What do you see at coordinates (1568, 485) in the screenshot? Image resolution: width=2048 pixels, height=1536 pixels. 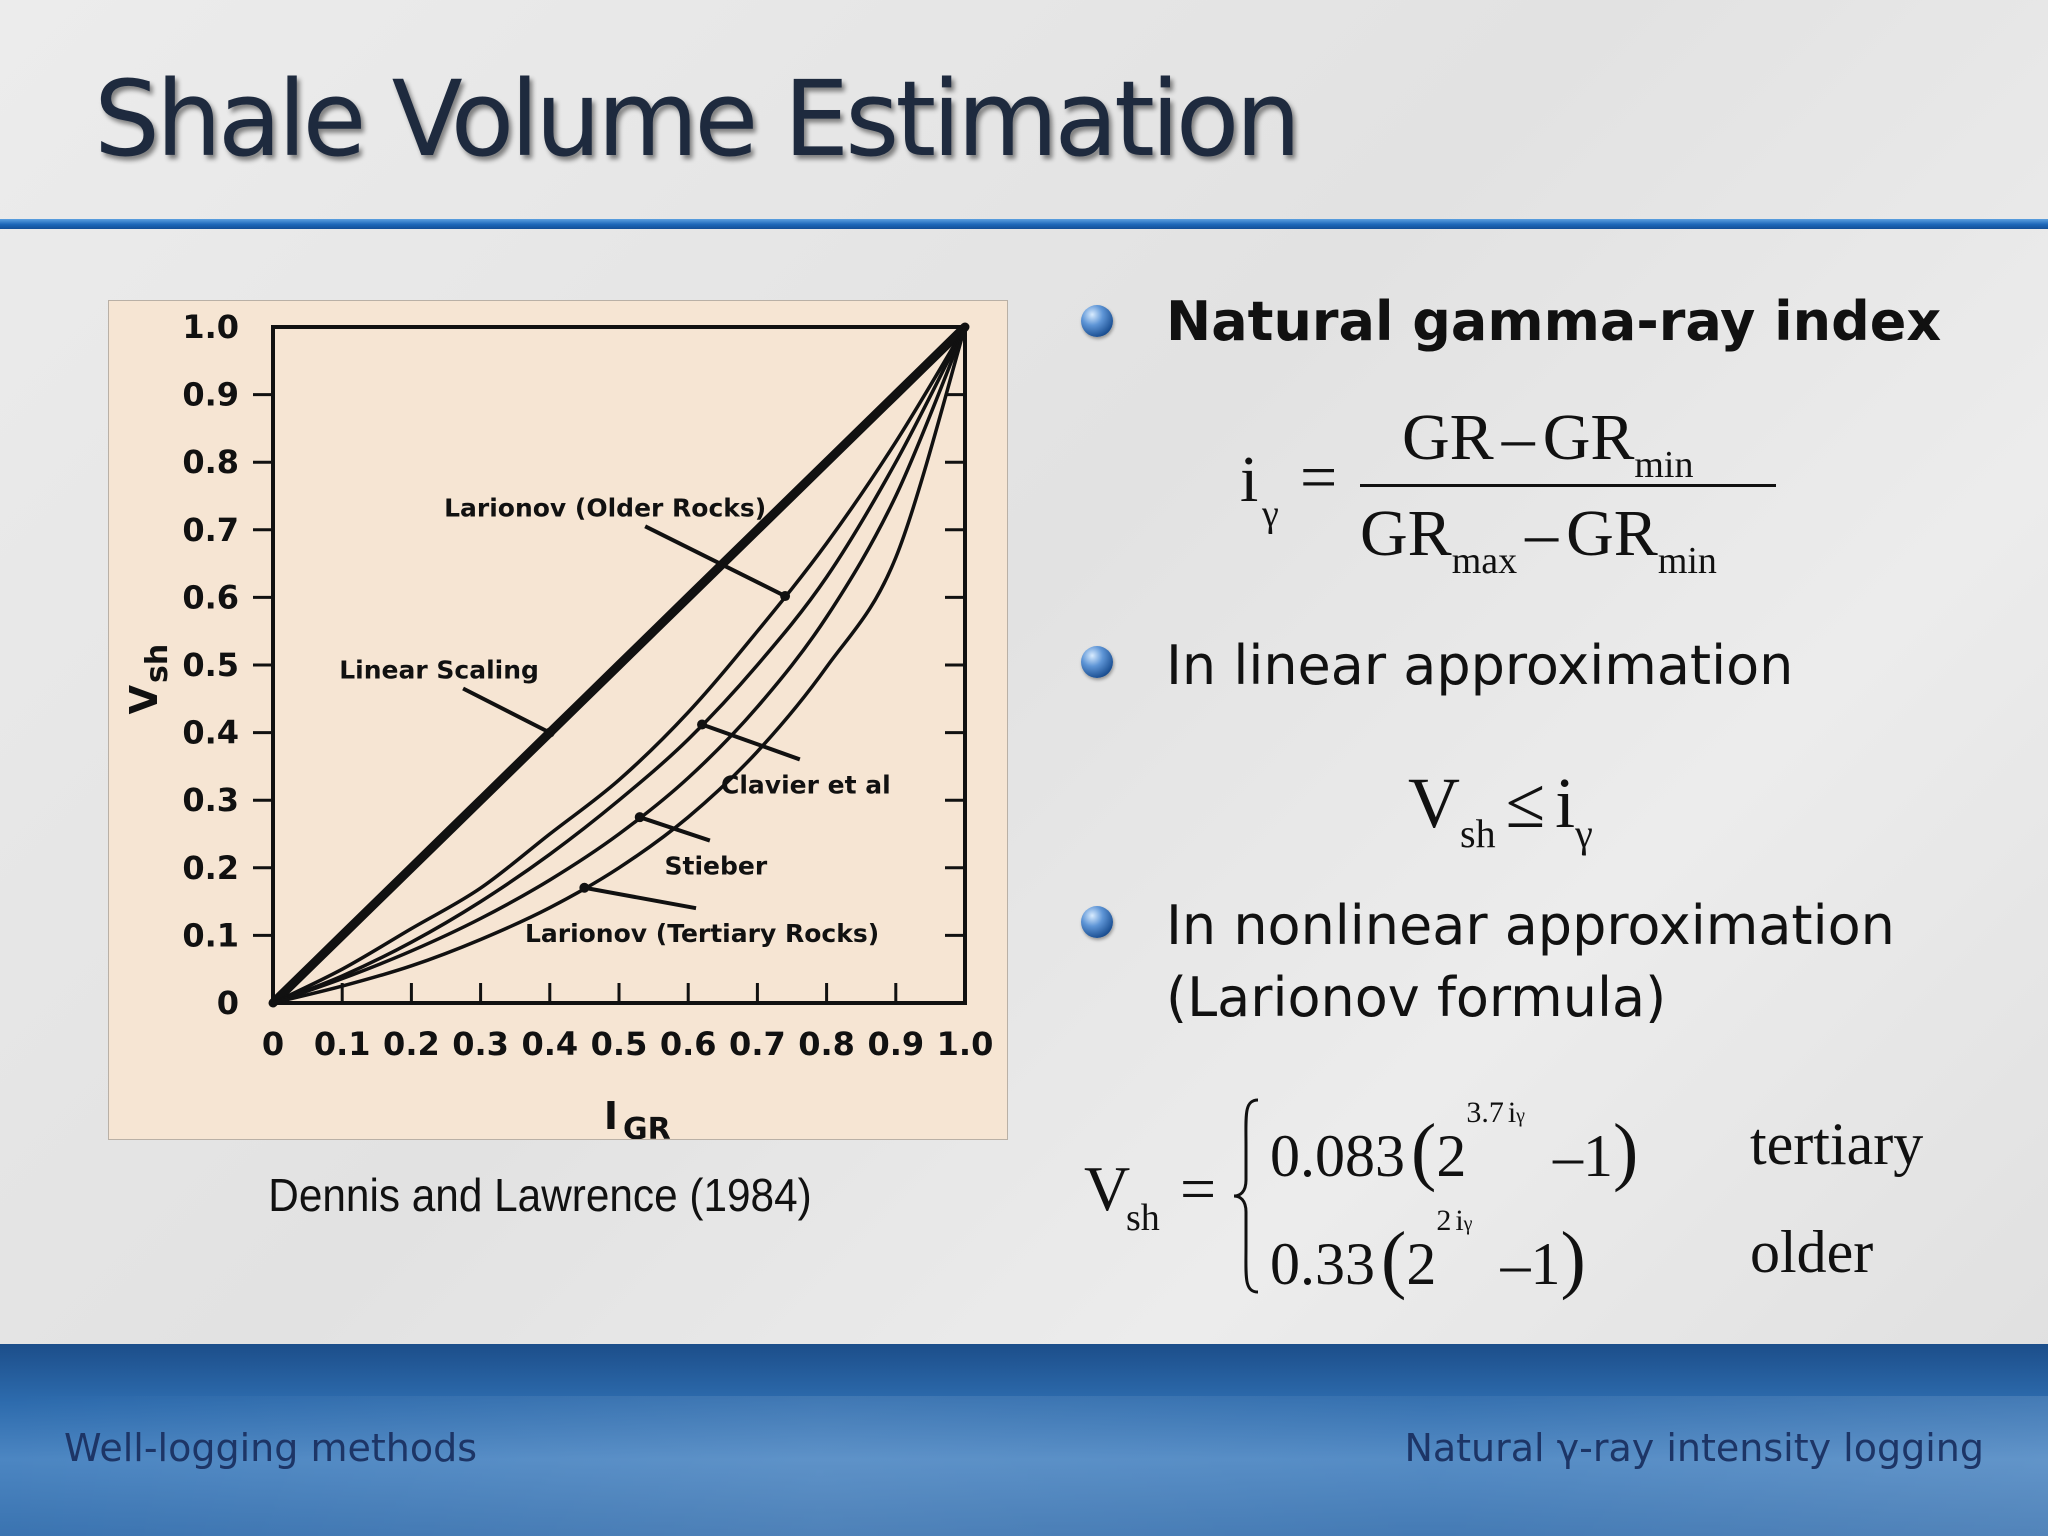 I see `eq-fraction-bar` at bounding box center [1568, 485].